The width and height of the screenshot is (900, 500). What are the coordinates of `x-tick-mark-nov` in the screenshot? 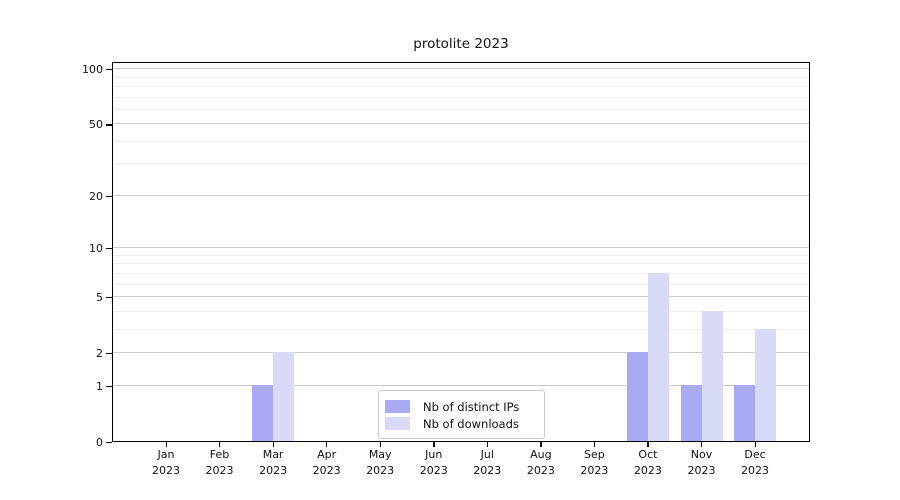 It's located at (702, 444).